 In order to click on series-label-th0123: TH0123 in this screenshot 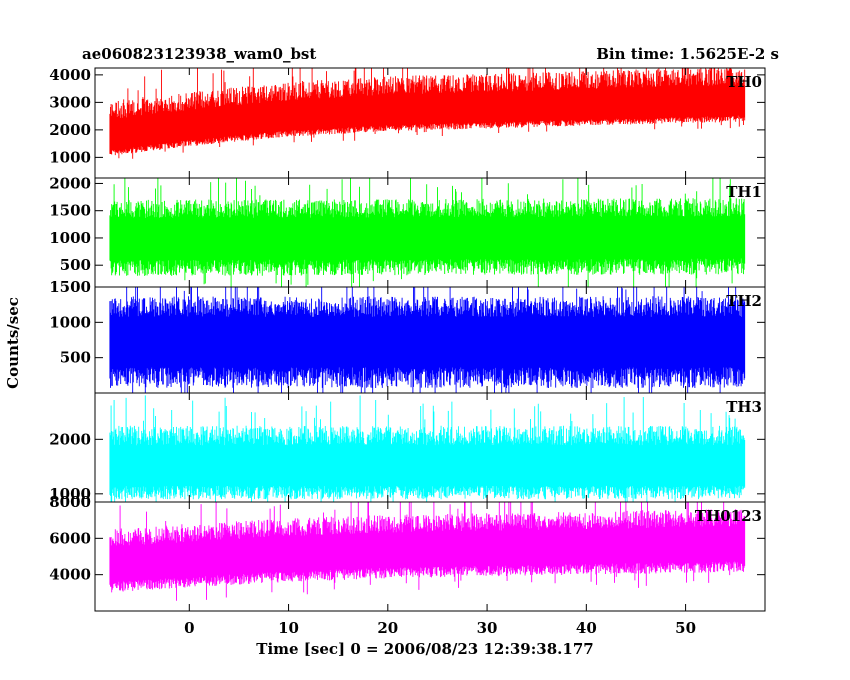, I will do `click(728, 516)`.